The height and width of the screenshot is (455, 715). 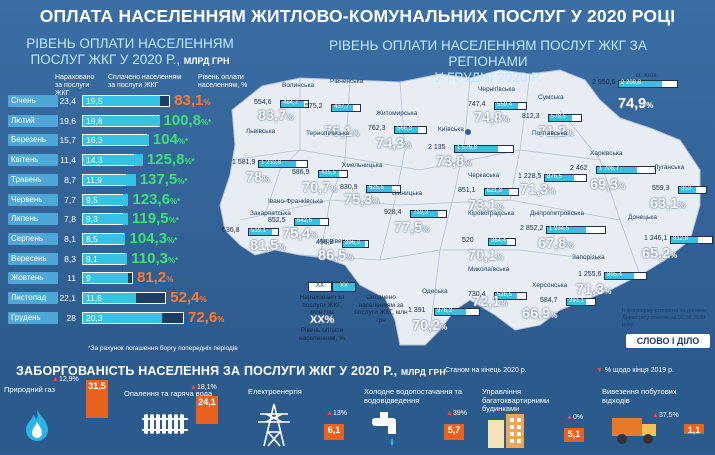 I want to click on region-paid: 976,3, so click(x=445, y=311).